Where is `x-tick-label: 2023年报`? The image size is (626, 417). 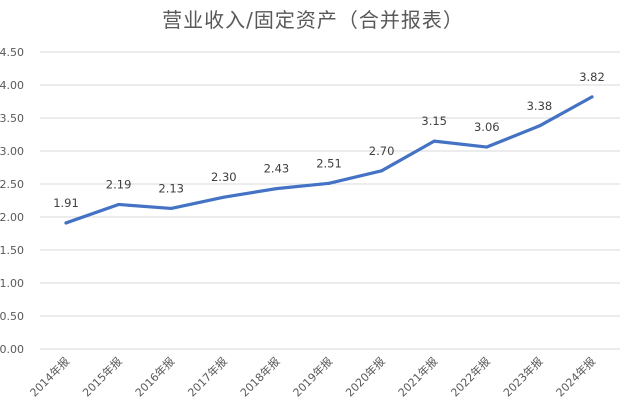 x-tick-label: 2023年报 is located at coordinates (522, 376).